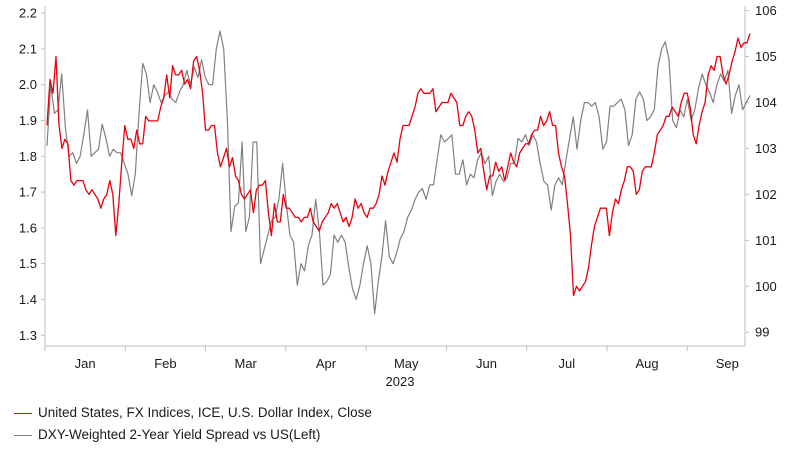 The height and width of the screenshot is (450, 800). What do you see at coordinates (766, 10) in the screenshot?
I see `right-tick-label: 106` at bounding box center [766, 10].